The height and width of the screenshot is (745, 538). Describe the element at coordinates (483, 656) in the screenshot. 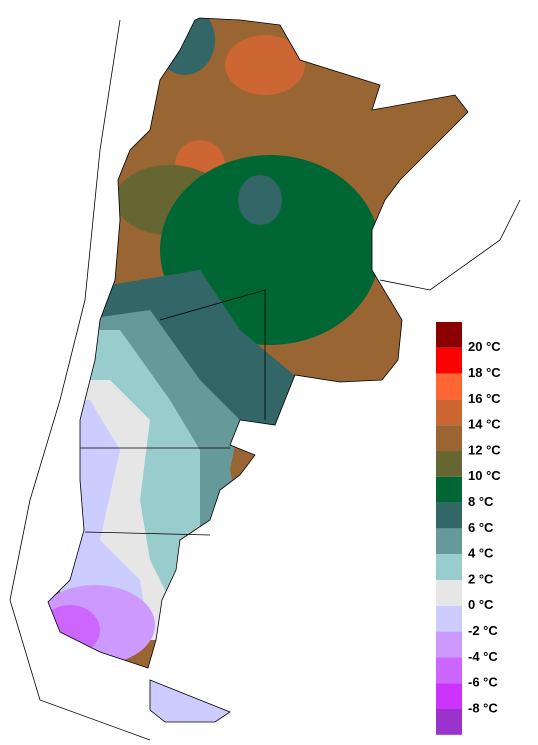

I see `legend-label: -4 °C` at that location.